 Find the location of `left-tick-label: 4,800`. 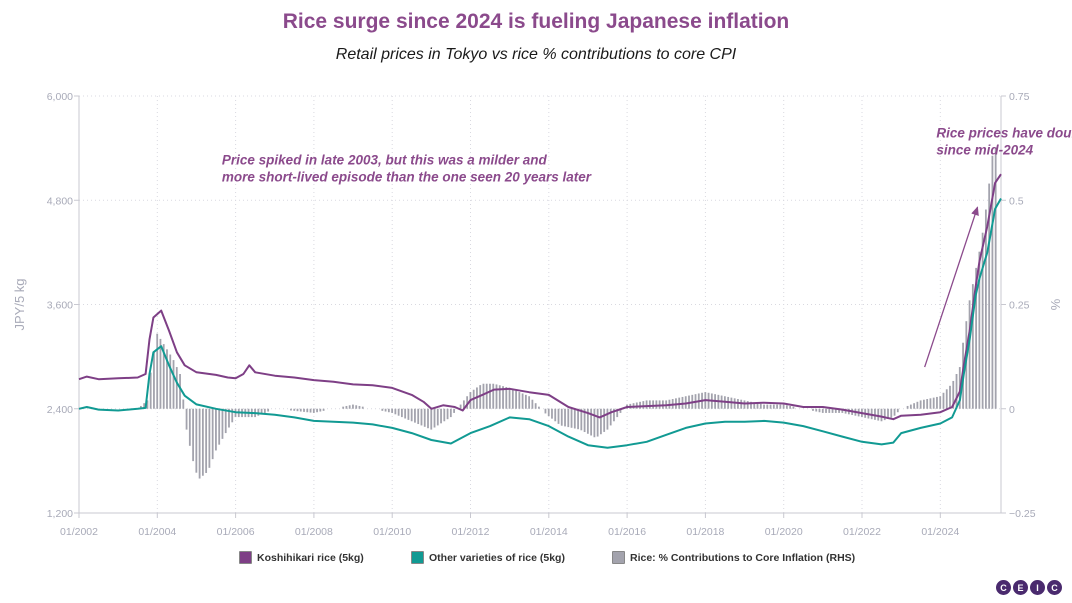

left-tick-label: 4,800 is located at coordinates (60, 201).